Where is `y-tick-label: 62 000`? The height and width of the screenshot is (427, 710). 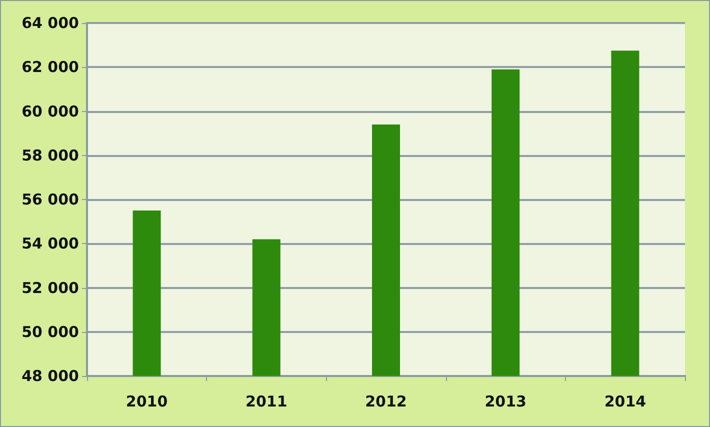 y-tick-label: 62 000 is located at coordinates (50, 67).